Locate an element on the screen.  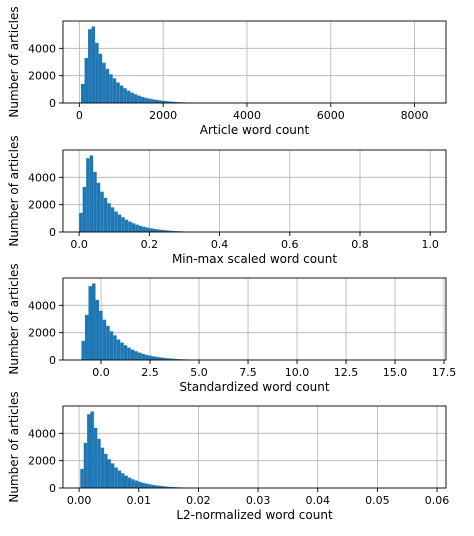
x-axis-label: Standardized word count is located at coordinates (254, 387).